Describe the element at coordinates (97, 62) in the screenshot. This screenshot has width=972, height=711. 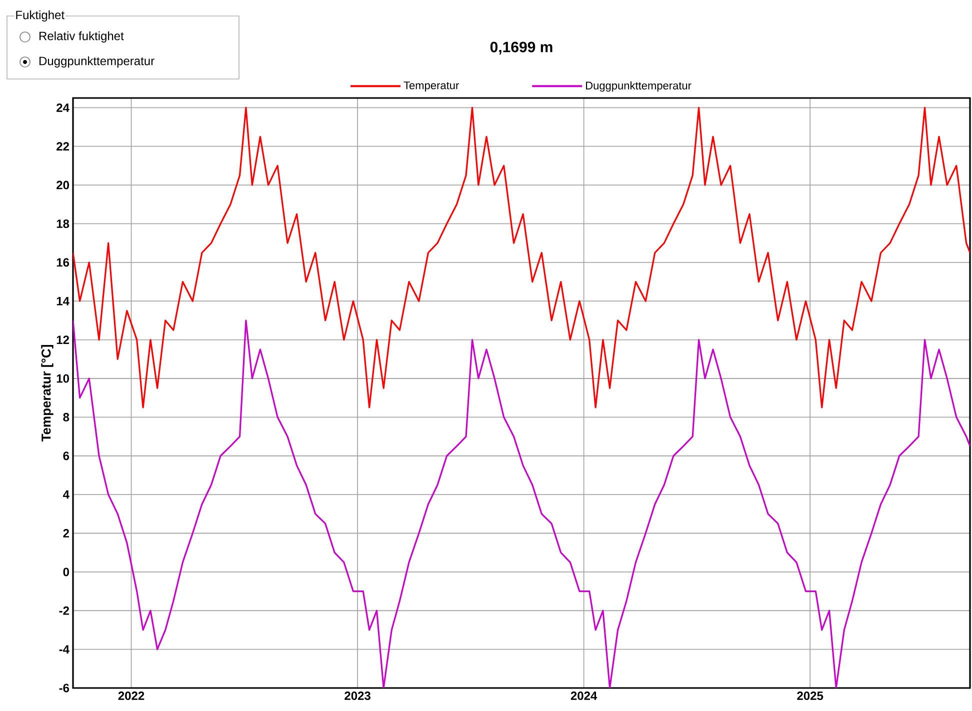
I see `text: Duggpunkttemperatur` at that location.